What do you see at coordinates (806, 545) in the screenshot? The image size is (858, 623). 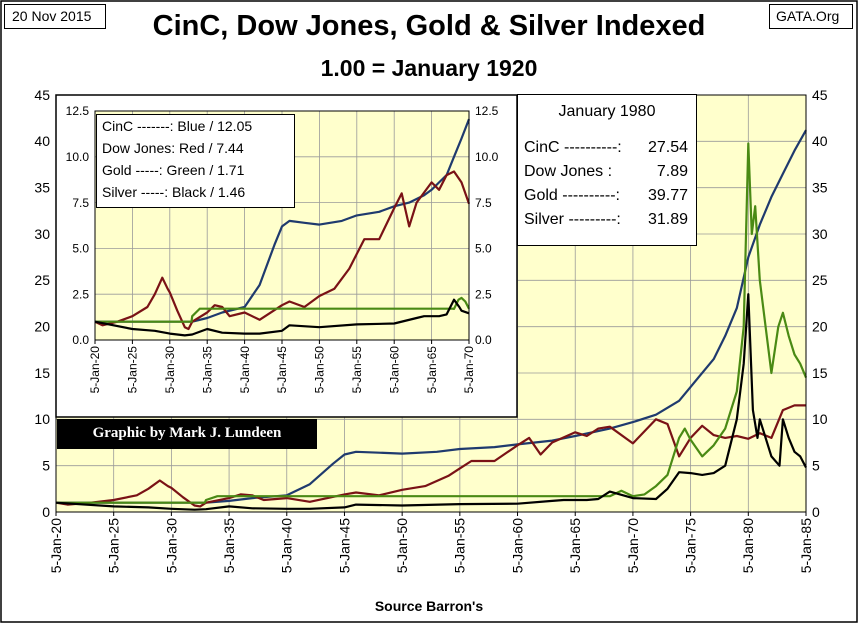 I see `x-tick-label: 5-Jan-85` at bounding box center [806, 545].